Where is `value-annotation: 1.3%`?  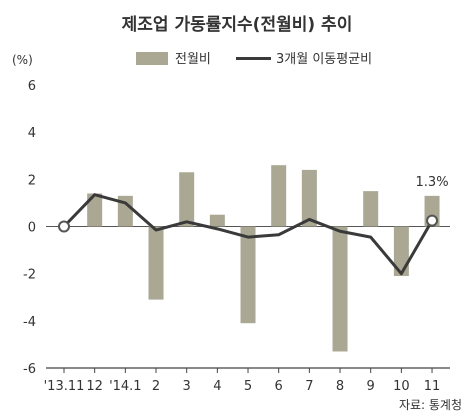 value-annotation: 1.3% is located at coordinates (432, 182).